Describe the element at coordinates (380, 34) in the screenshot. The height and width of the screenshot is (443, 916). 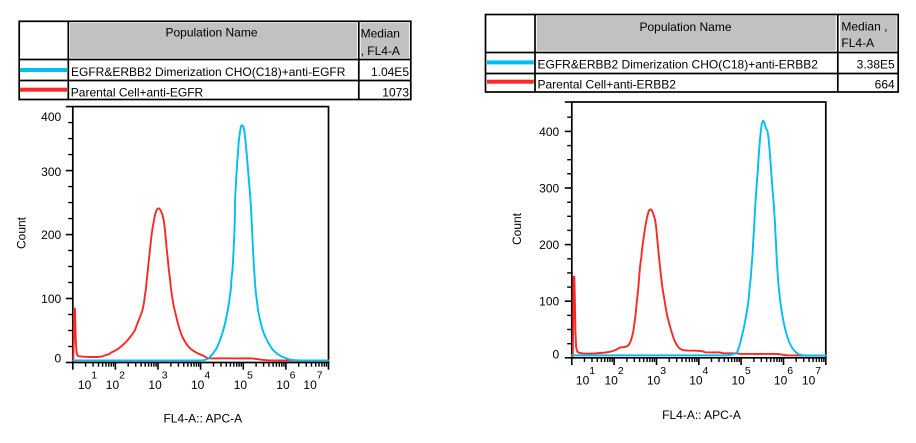
I see `svg-text: Median` at that location.